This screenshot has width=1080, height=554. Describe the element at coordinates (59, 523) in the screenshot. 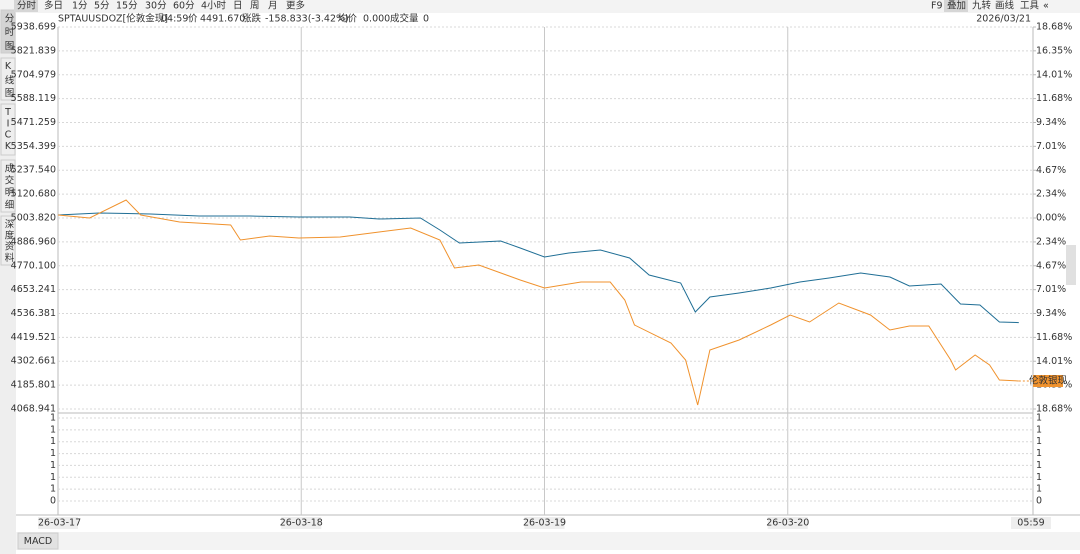

I see `x-tick-label: 26-03-17` at that location.